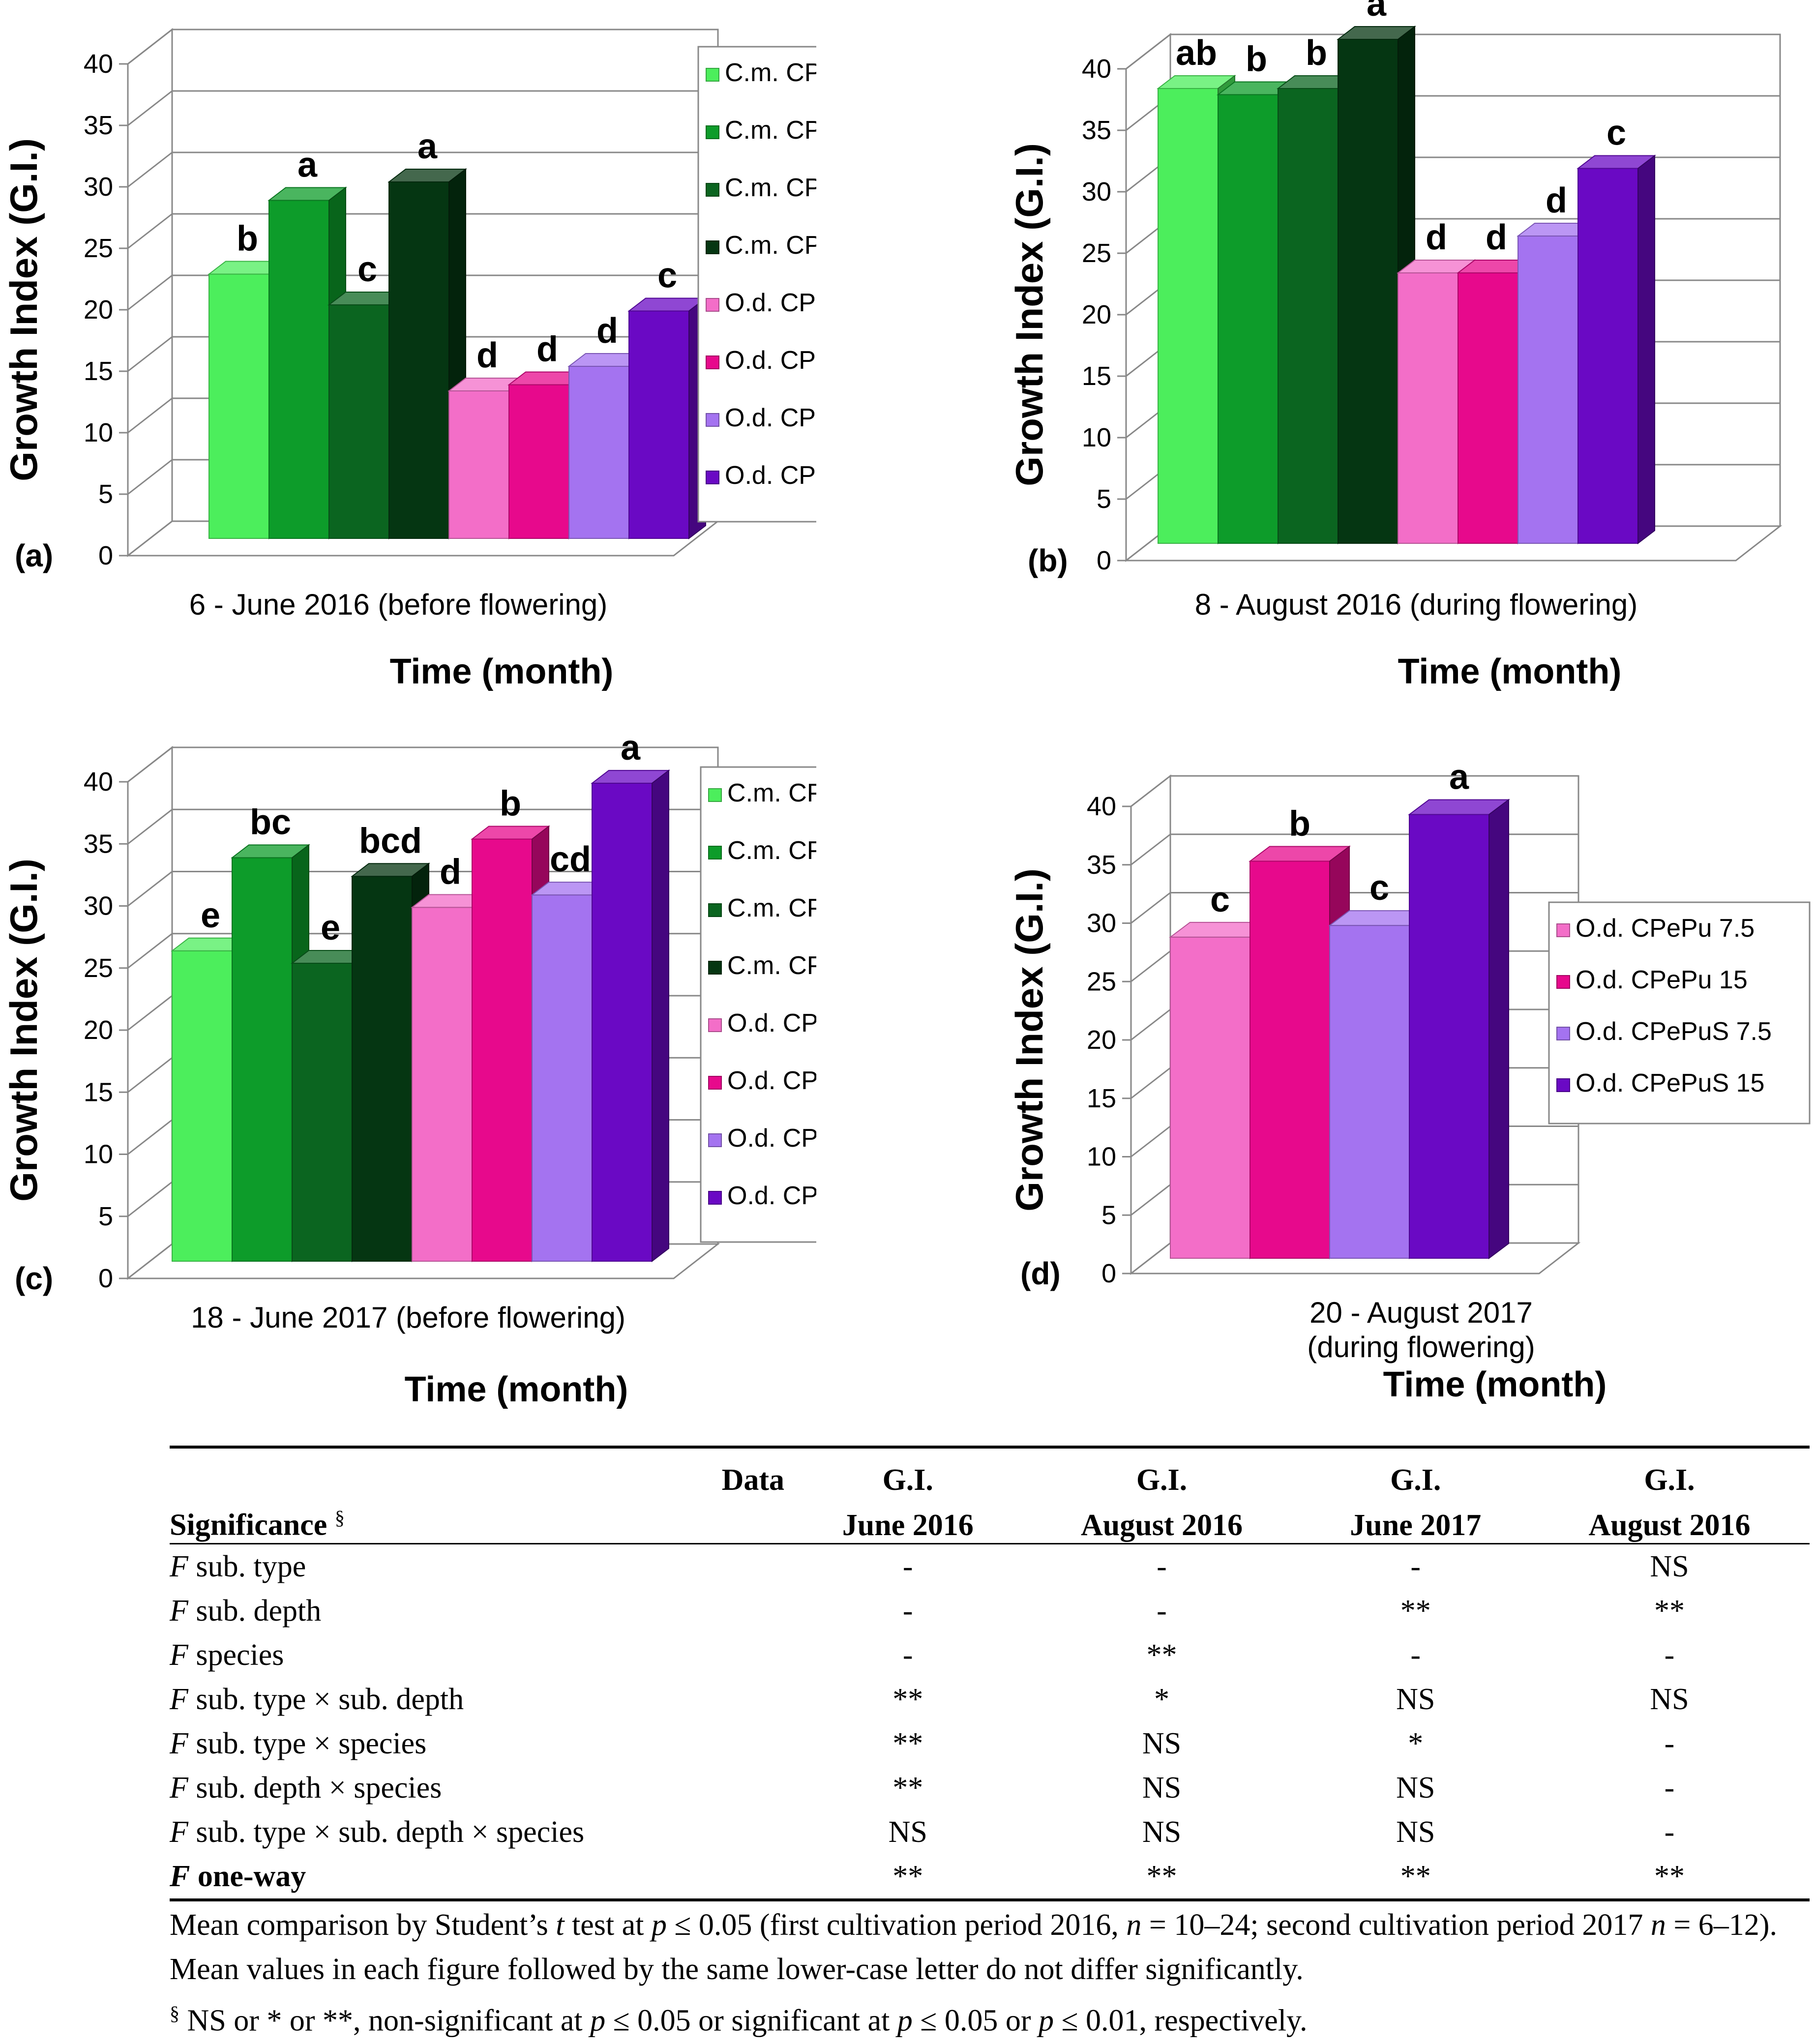  I want to click on y-tick-label: 40, so click(1096, 69).